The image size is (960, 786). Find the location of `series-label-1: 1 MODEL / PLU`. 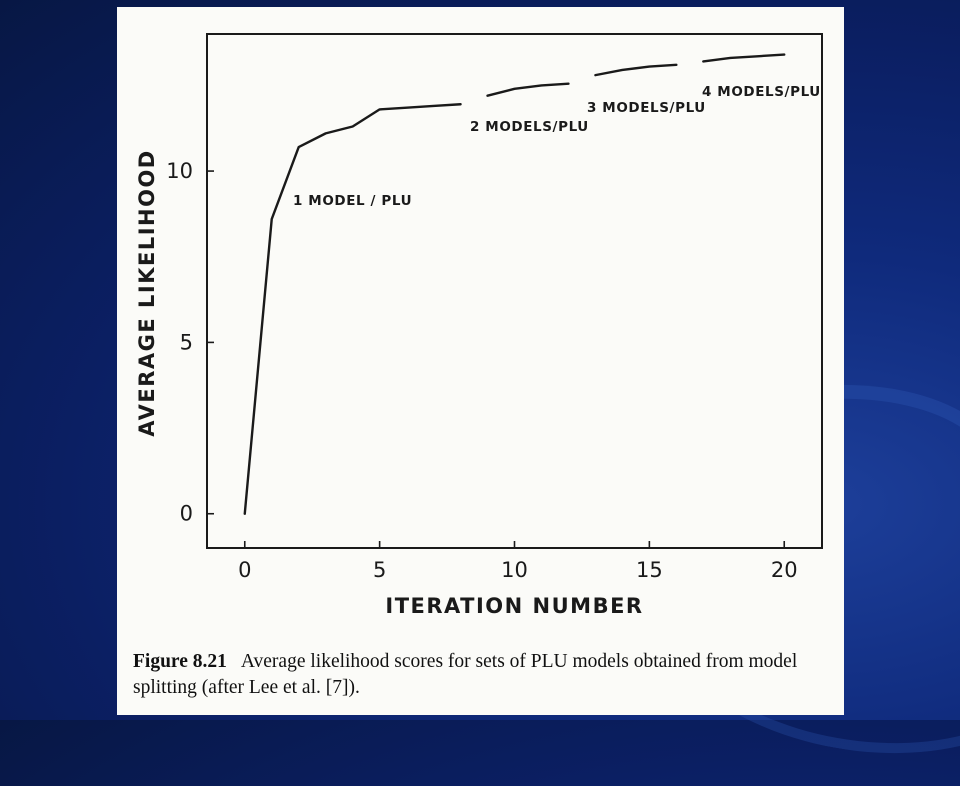

series-label-1: 1 MODEL / PLU is located at coordinates (352, 201).